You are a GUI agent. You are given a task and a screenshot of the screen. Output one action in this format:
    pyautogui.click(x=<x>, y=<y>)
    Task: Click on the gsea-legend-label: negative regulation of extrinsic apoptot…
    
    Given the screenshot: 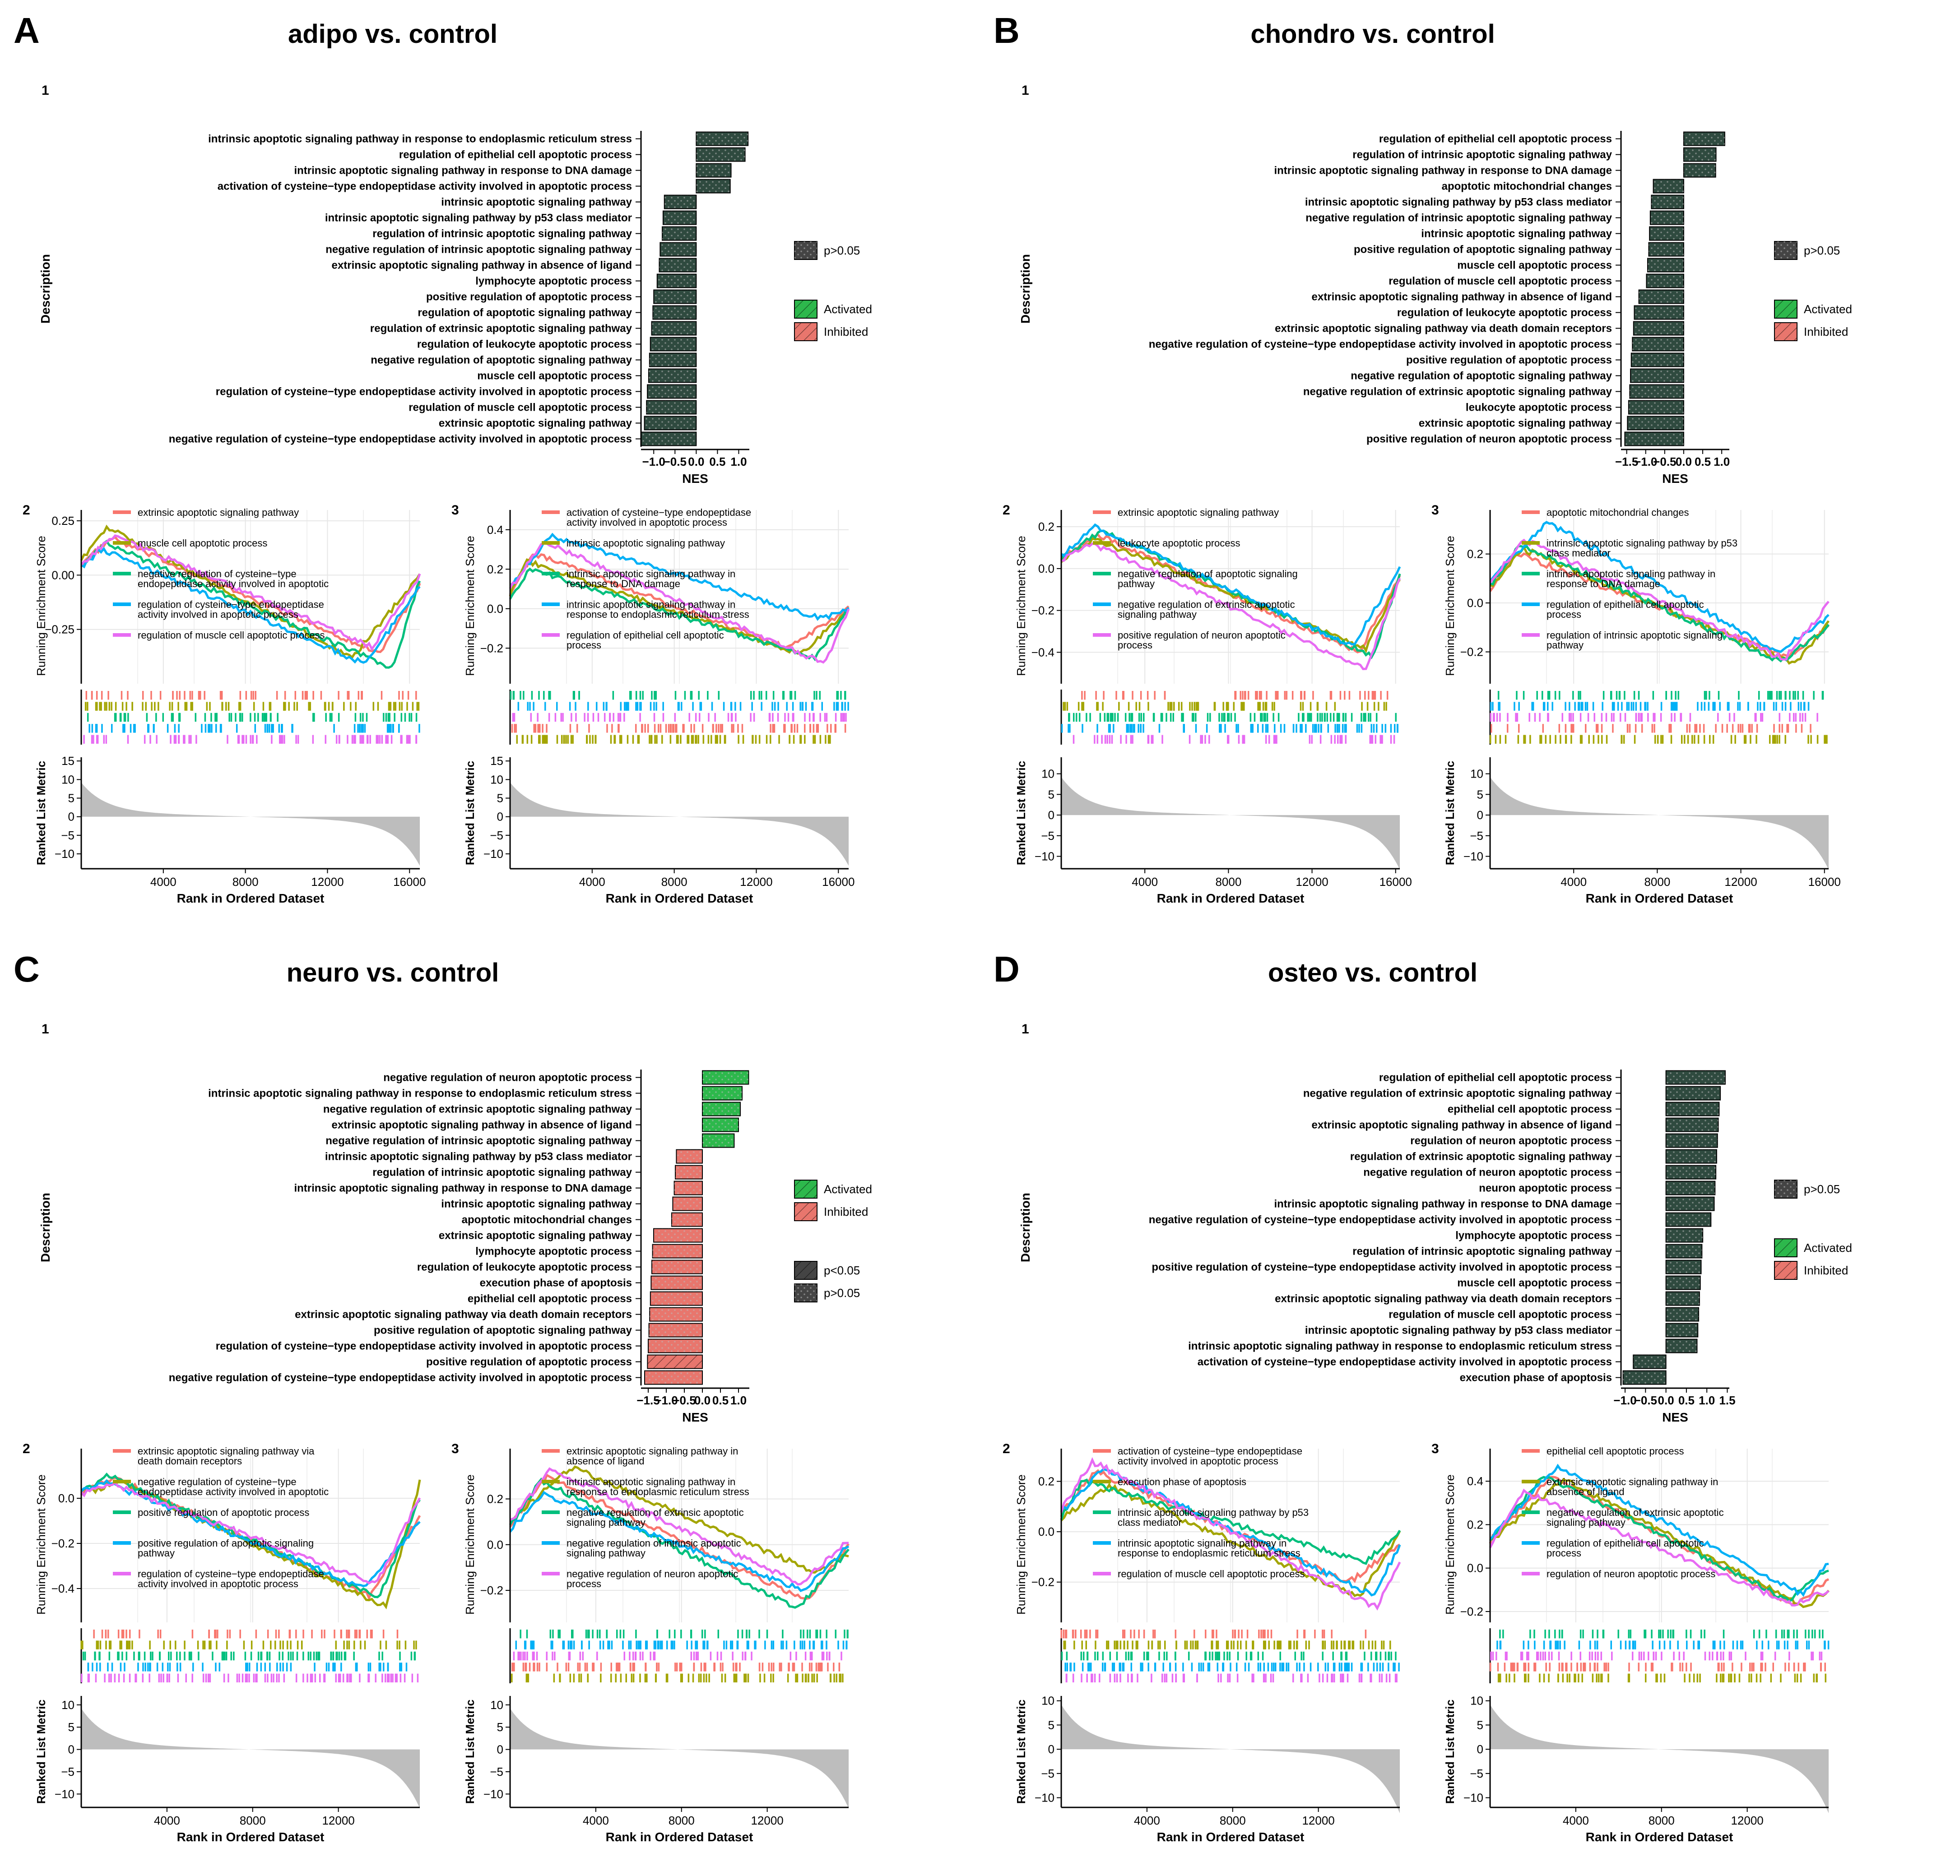 What is the action you would take?
    pyautogui.click(x=655, y=1512)
    